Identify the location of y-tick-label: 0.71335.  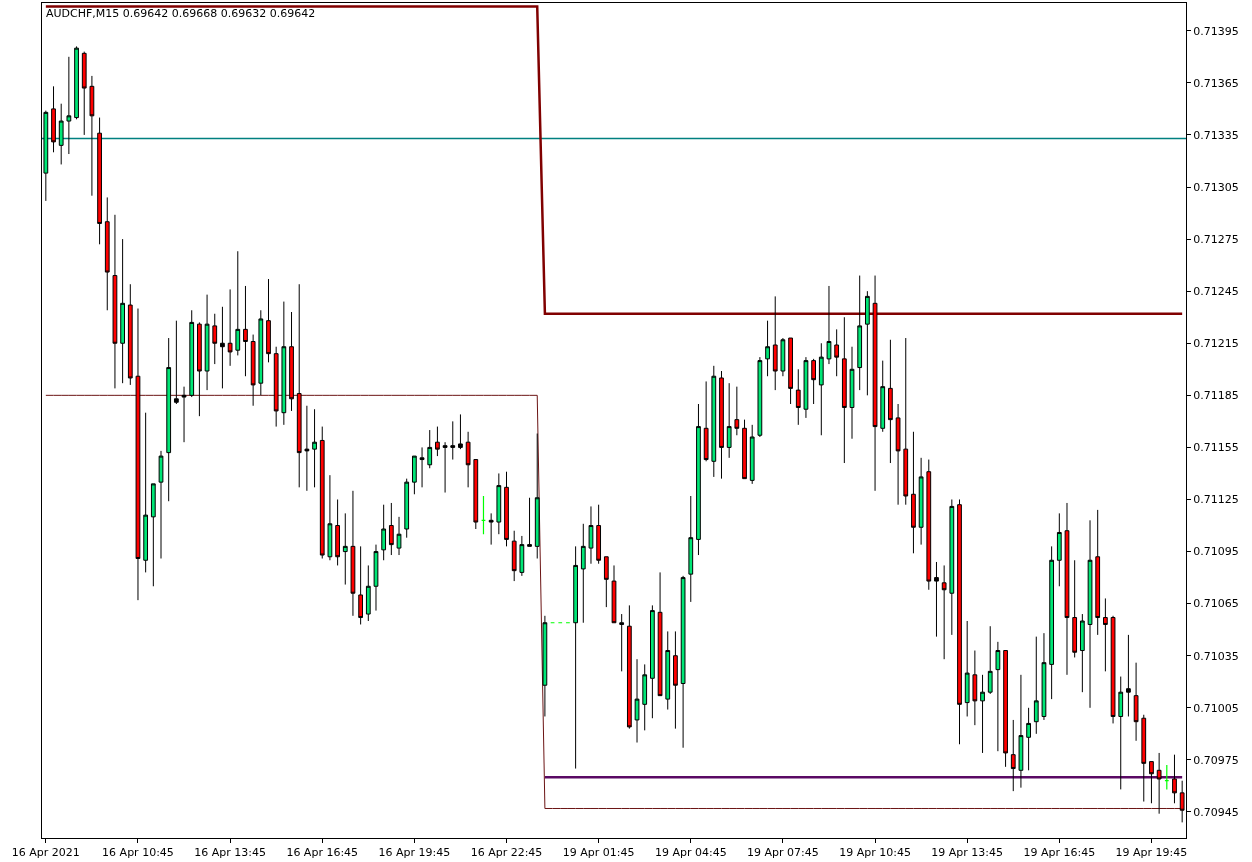
(1216, 135).